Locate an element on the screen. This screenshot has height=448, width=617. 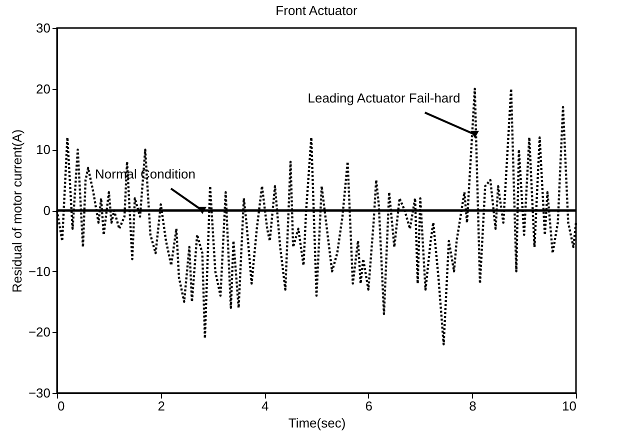
y-tick-label: 30 is located at coordinates (43, 28).